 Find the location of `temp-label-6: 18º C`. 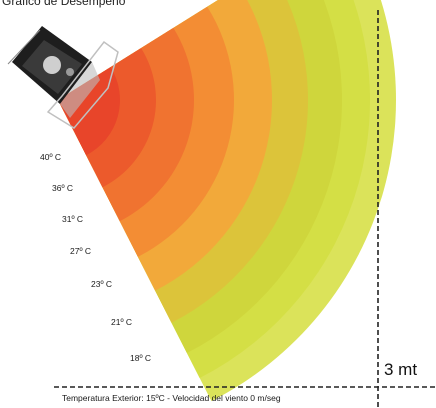

temp-label-6: 18º C is located at coordinates (140, 358).